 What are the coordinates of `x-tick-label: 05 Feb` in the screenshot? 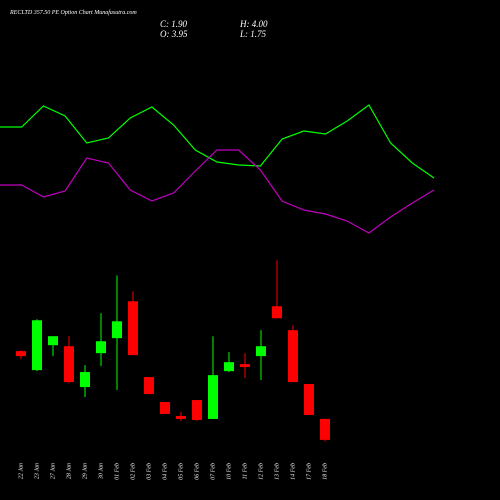 It's located at (181, 471).